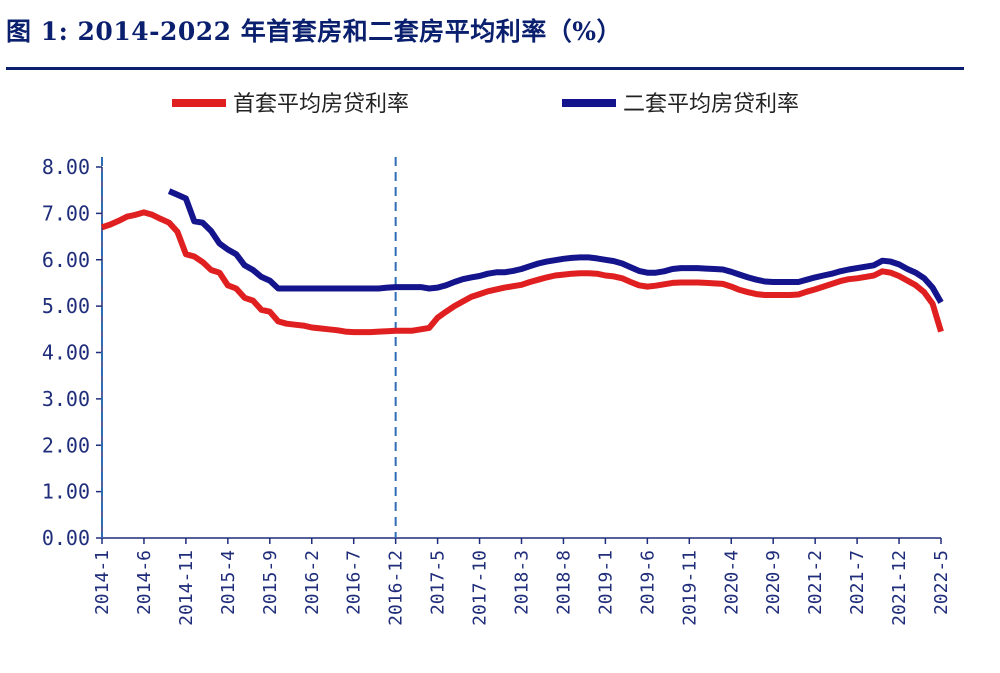  What do you see at coordinates (102, 582) in the screenshot?
I see `x-tick-label: 2014-1` at bounding box center [102, 582].